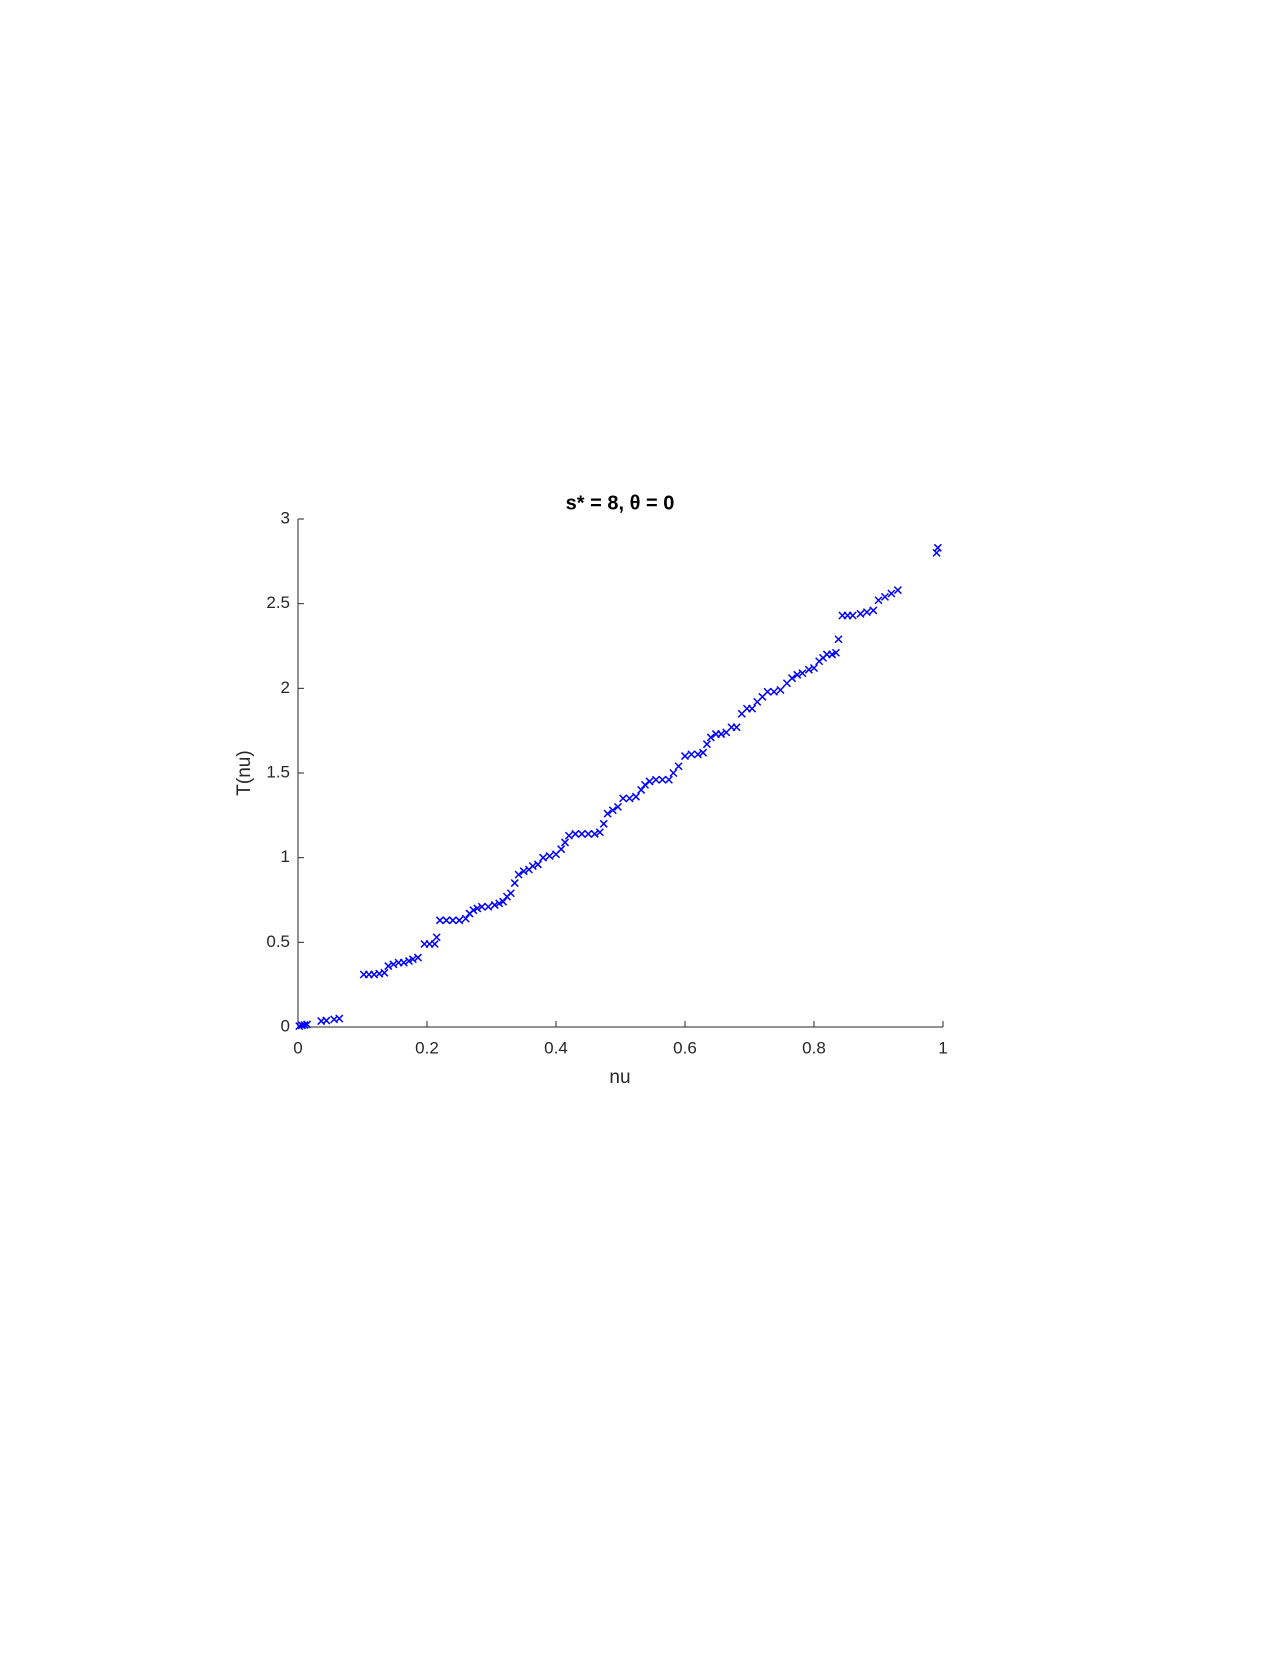 This screenshot has width=1275, height=1655. Describe the element at coordinates (620, 503) in the screenshot. I see `chart-title: s* = 8, θ = 0` at that location.